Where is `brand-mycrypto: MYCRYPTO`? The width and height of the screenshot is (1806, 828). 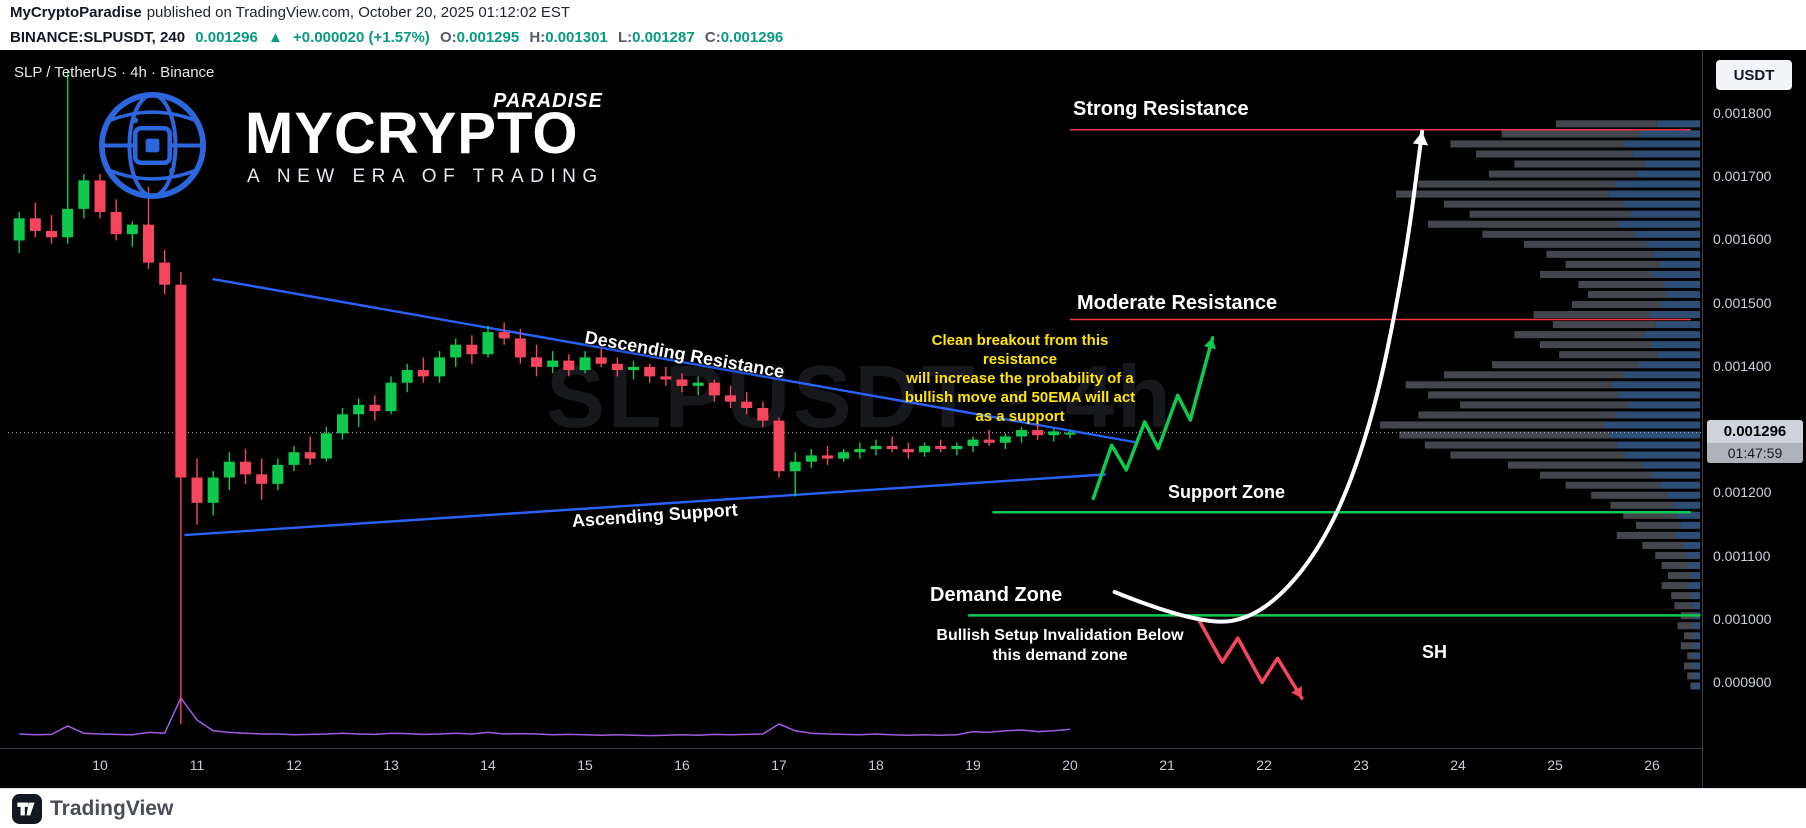 brand-mycrypto: MYCRYPTO is located at coordinates (412, 133).